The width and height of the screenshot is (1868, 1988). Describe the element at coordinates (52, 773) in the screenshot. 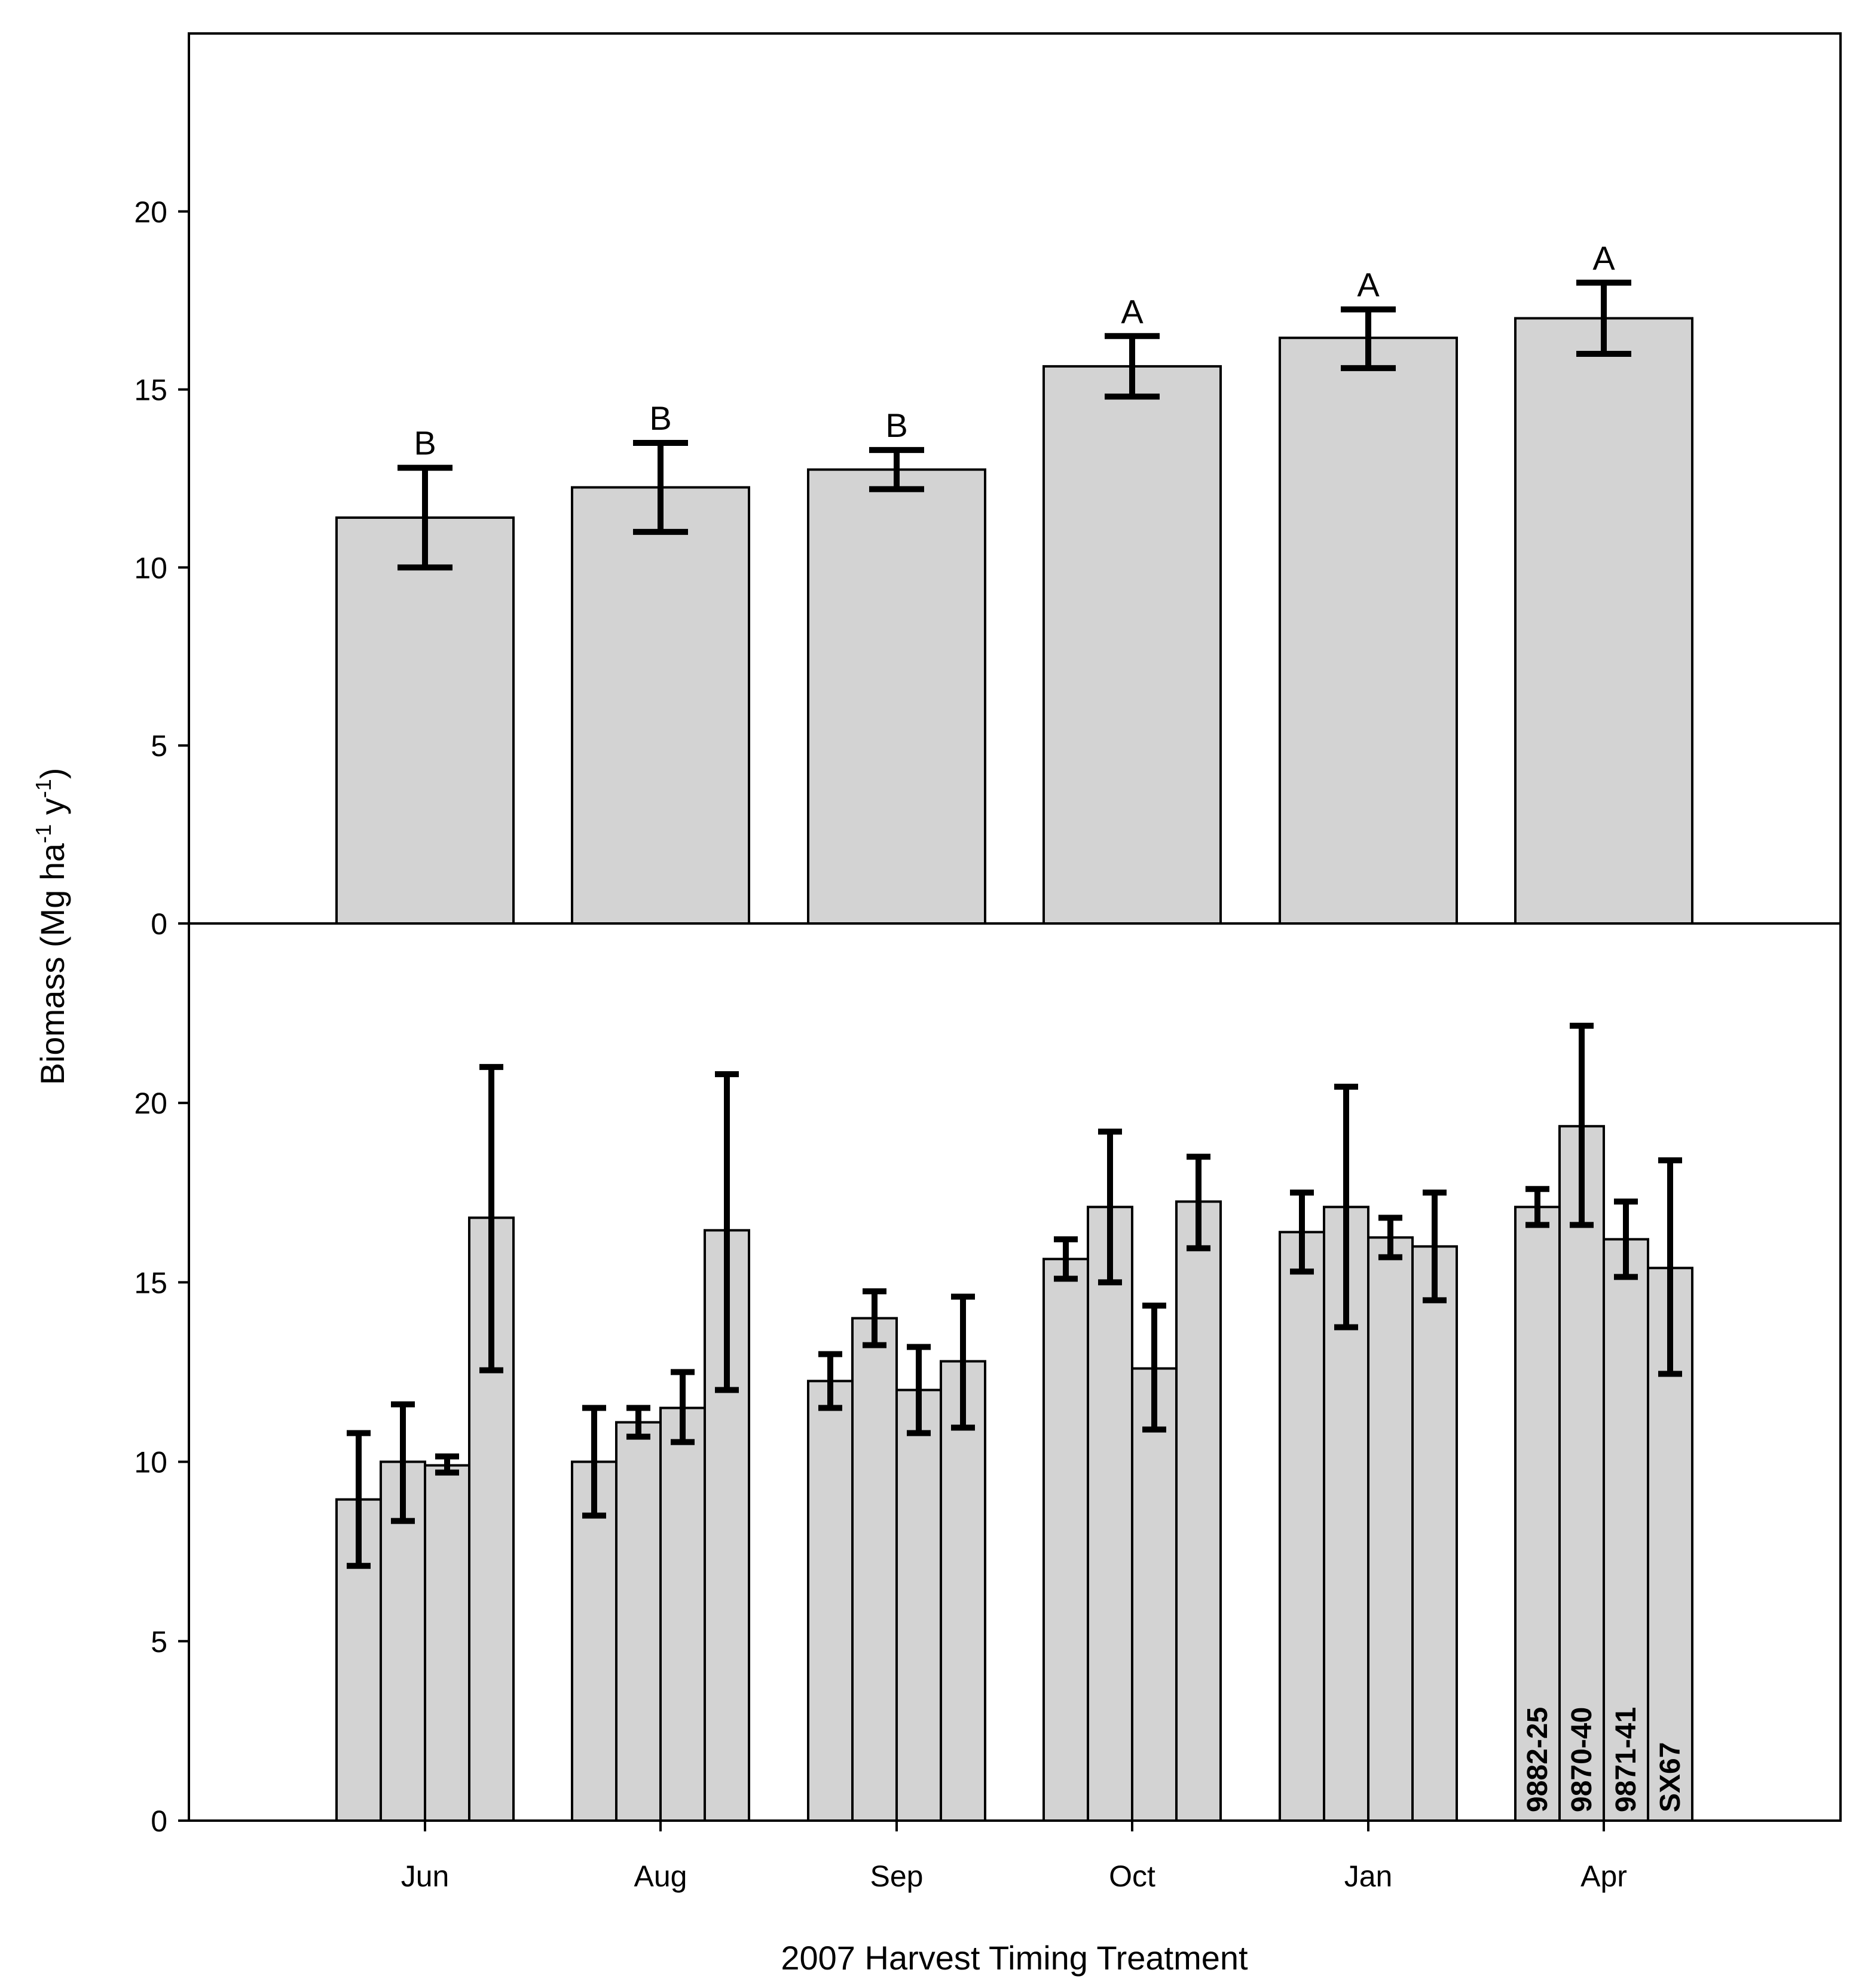

I see `y-axis-title-end: )` at that location.